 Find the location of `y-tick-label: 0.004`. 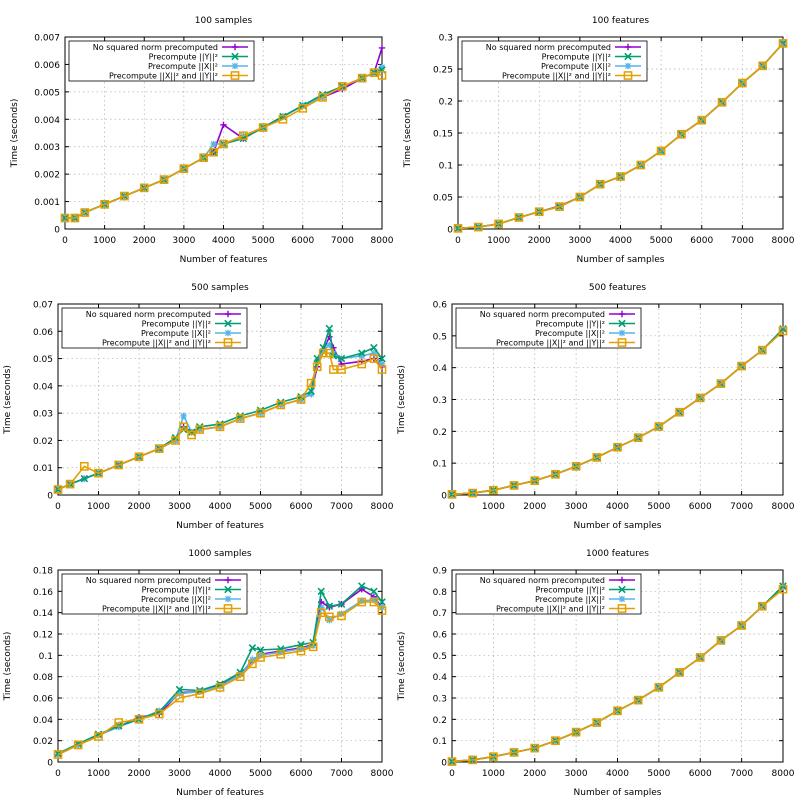

y-tick-label: 0.004 is located at coordinates (47, 121).